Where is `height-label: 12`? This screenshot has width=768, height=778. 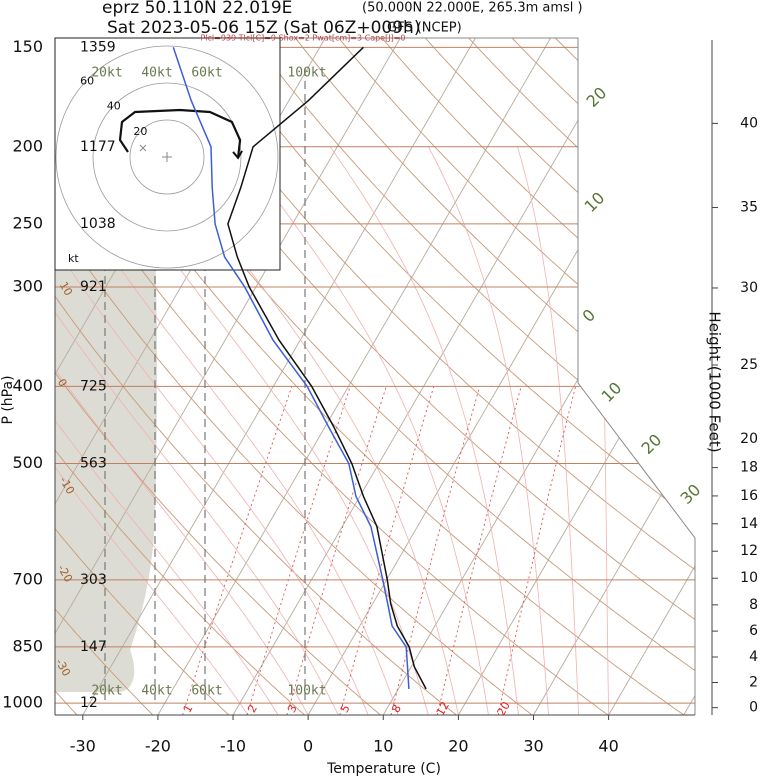 height-label: 12 is located at coordinates (89, 703).